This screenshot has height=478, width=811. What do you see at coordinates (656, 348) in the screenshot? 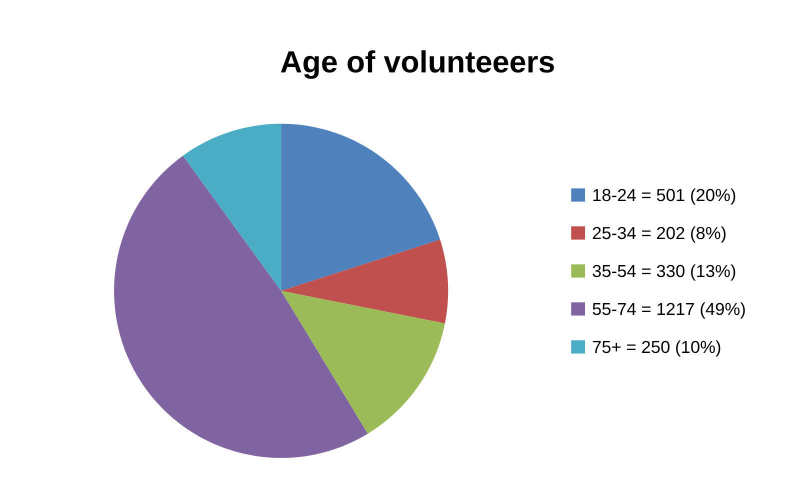
I see `legend-label: 75+ = 250 (10%)` at bounding box center [656, 348].